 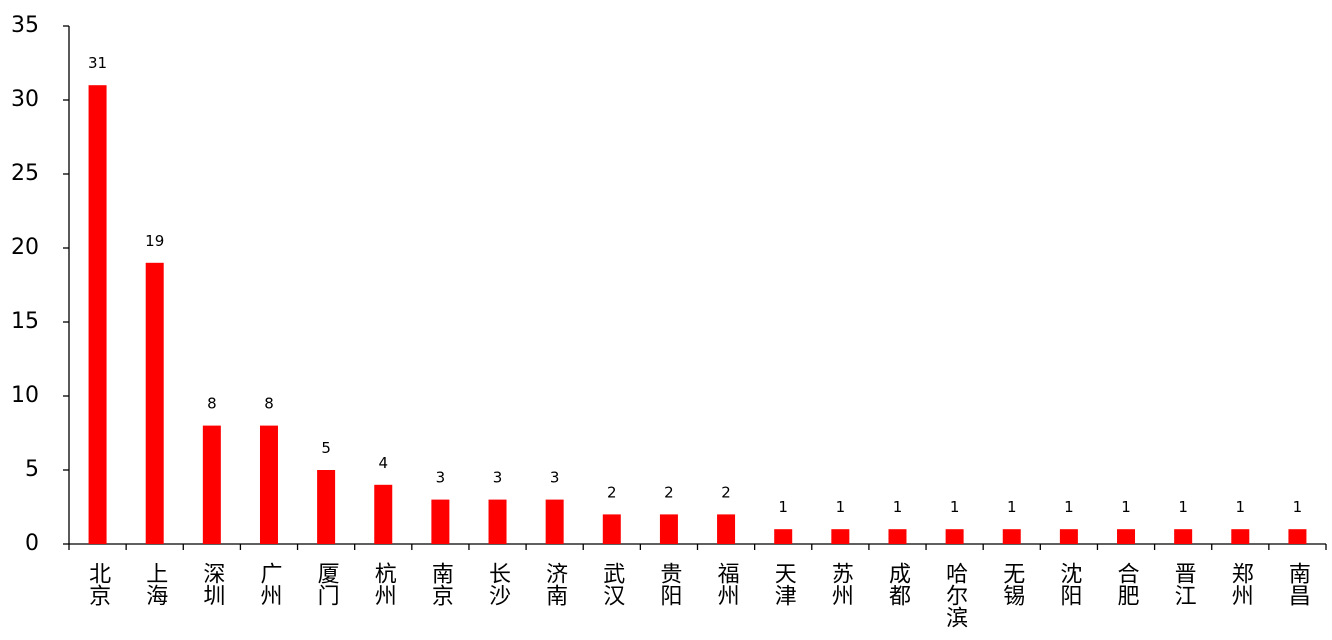 I want to click on x-tick-label: 哈尔滨, so click(x=955, y=595).